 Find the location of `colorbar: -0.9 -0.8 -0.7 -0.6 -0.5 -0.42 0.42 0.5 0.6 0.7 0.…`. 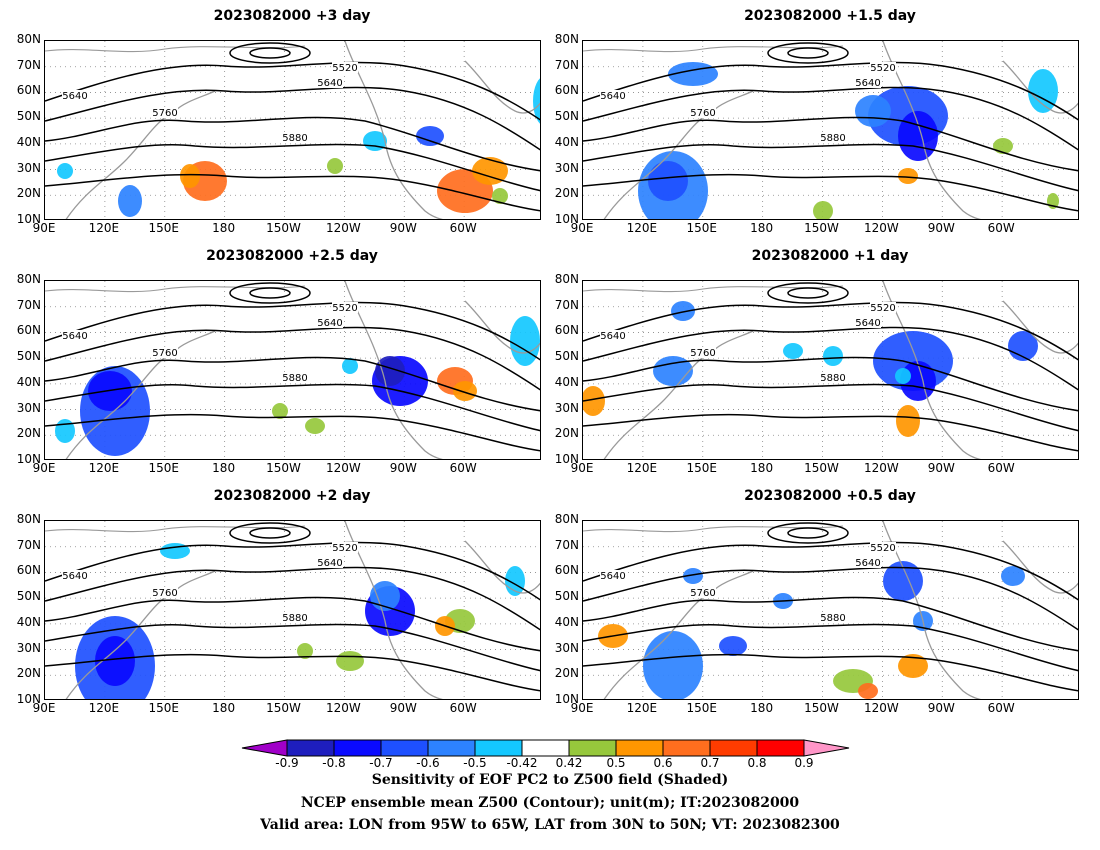

colorbar: -0.9 -0.8 -0.7 -0.6 -0.5 -0.42 0.42 0.5 0.6 0.7 0.… is located at coordinates (550, 763).